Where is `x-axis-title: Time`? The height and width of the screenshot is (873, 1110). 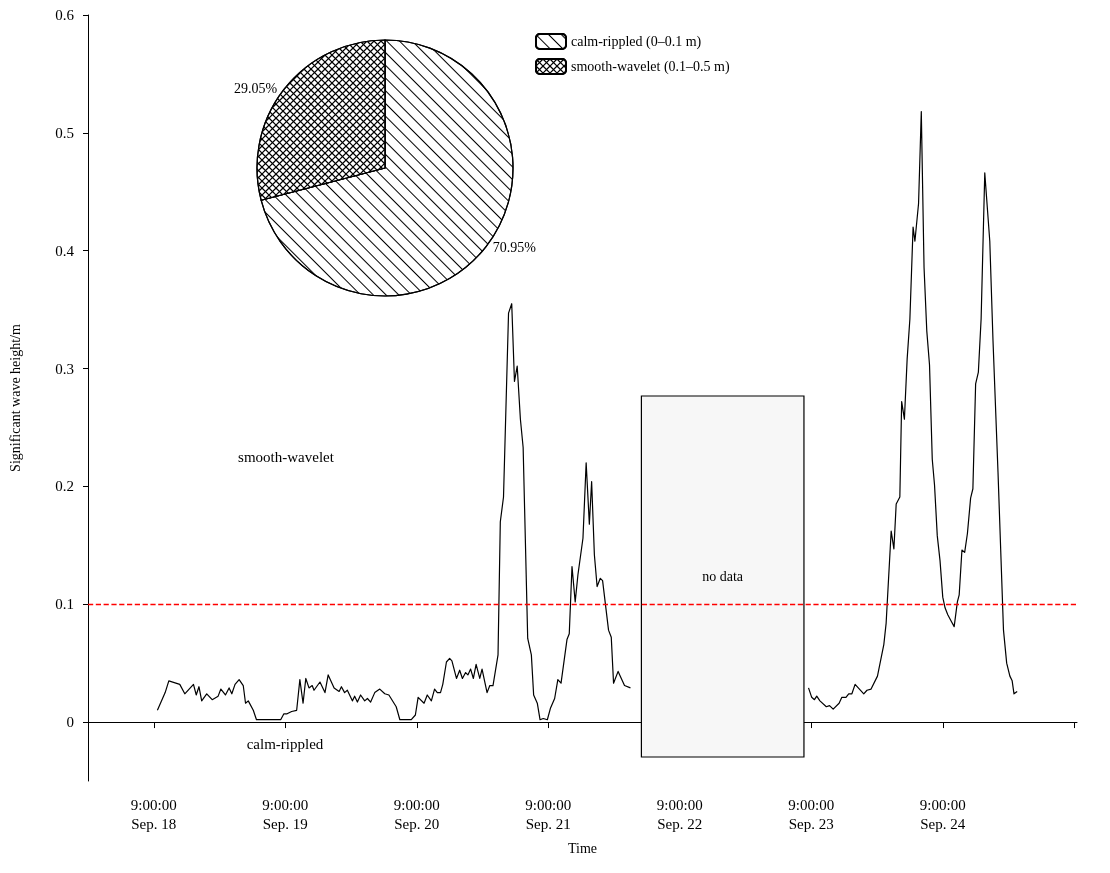
x-axis-title: Time is located at coordinates (582, 848).